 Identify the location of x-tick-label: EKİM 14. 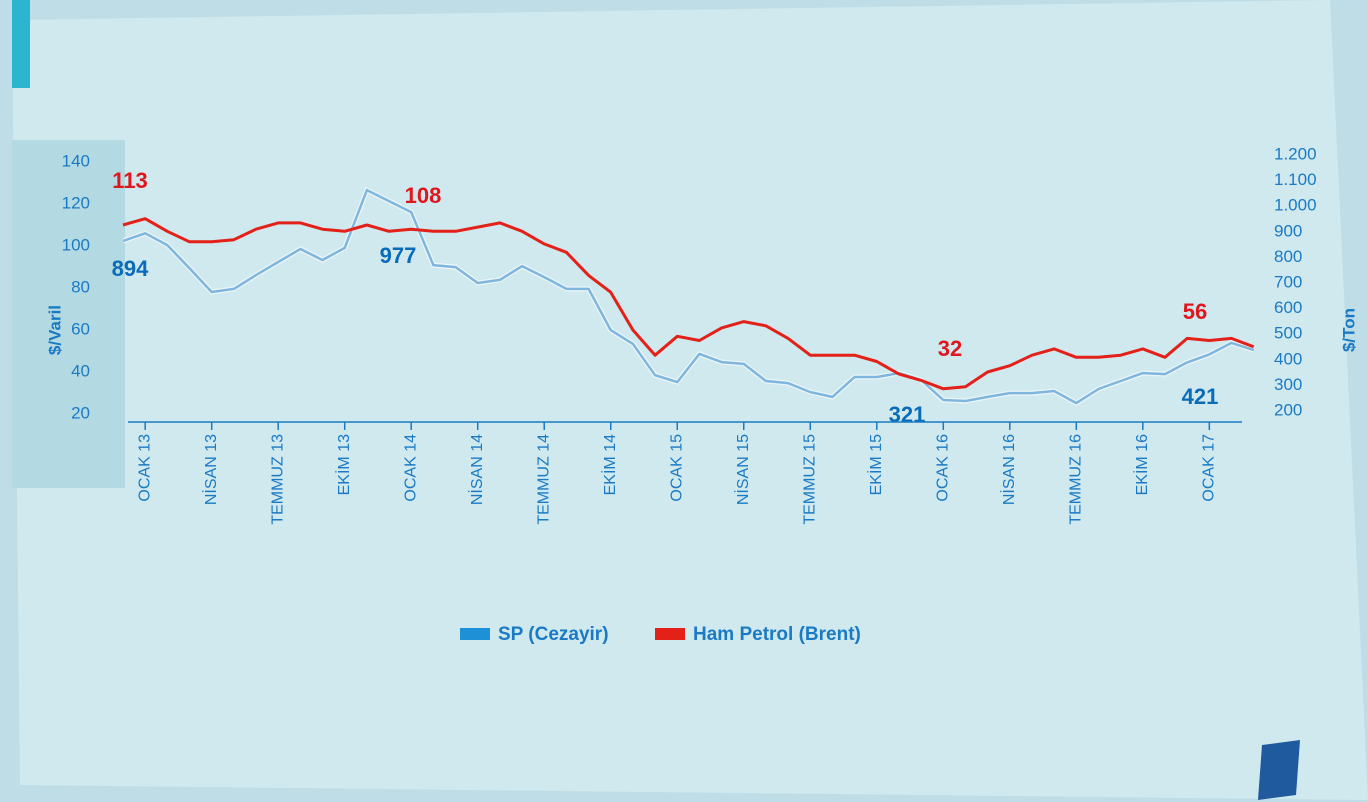
(609, 464).